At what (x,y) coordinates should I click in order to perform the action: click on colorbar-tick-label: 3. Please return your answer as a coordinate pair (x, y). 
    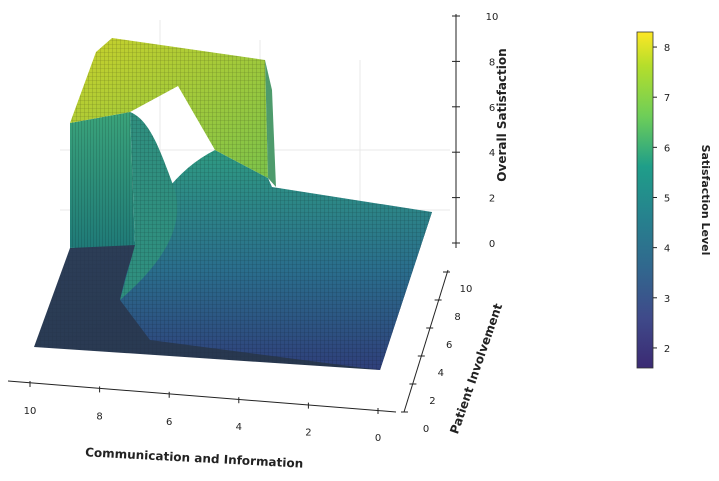
    Looking at the image, I should click on (667, 299).